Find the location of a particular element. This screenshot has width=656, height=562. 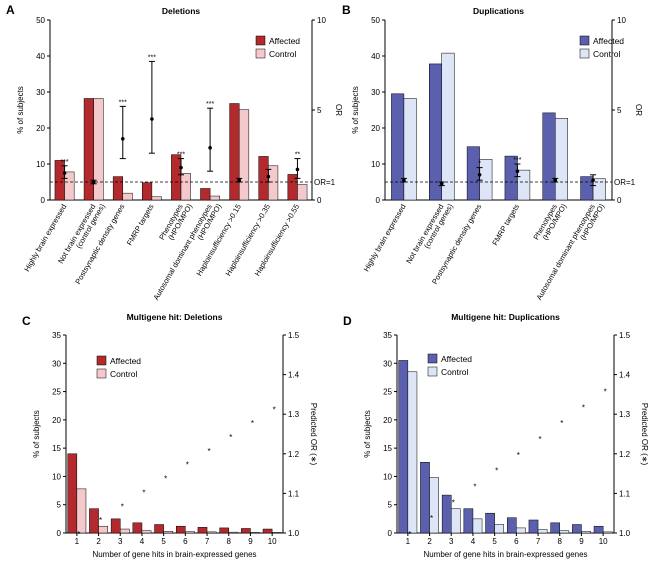

x-tick-label: 9 is located at coordinates (250, 541).